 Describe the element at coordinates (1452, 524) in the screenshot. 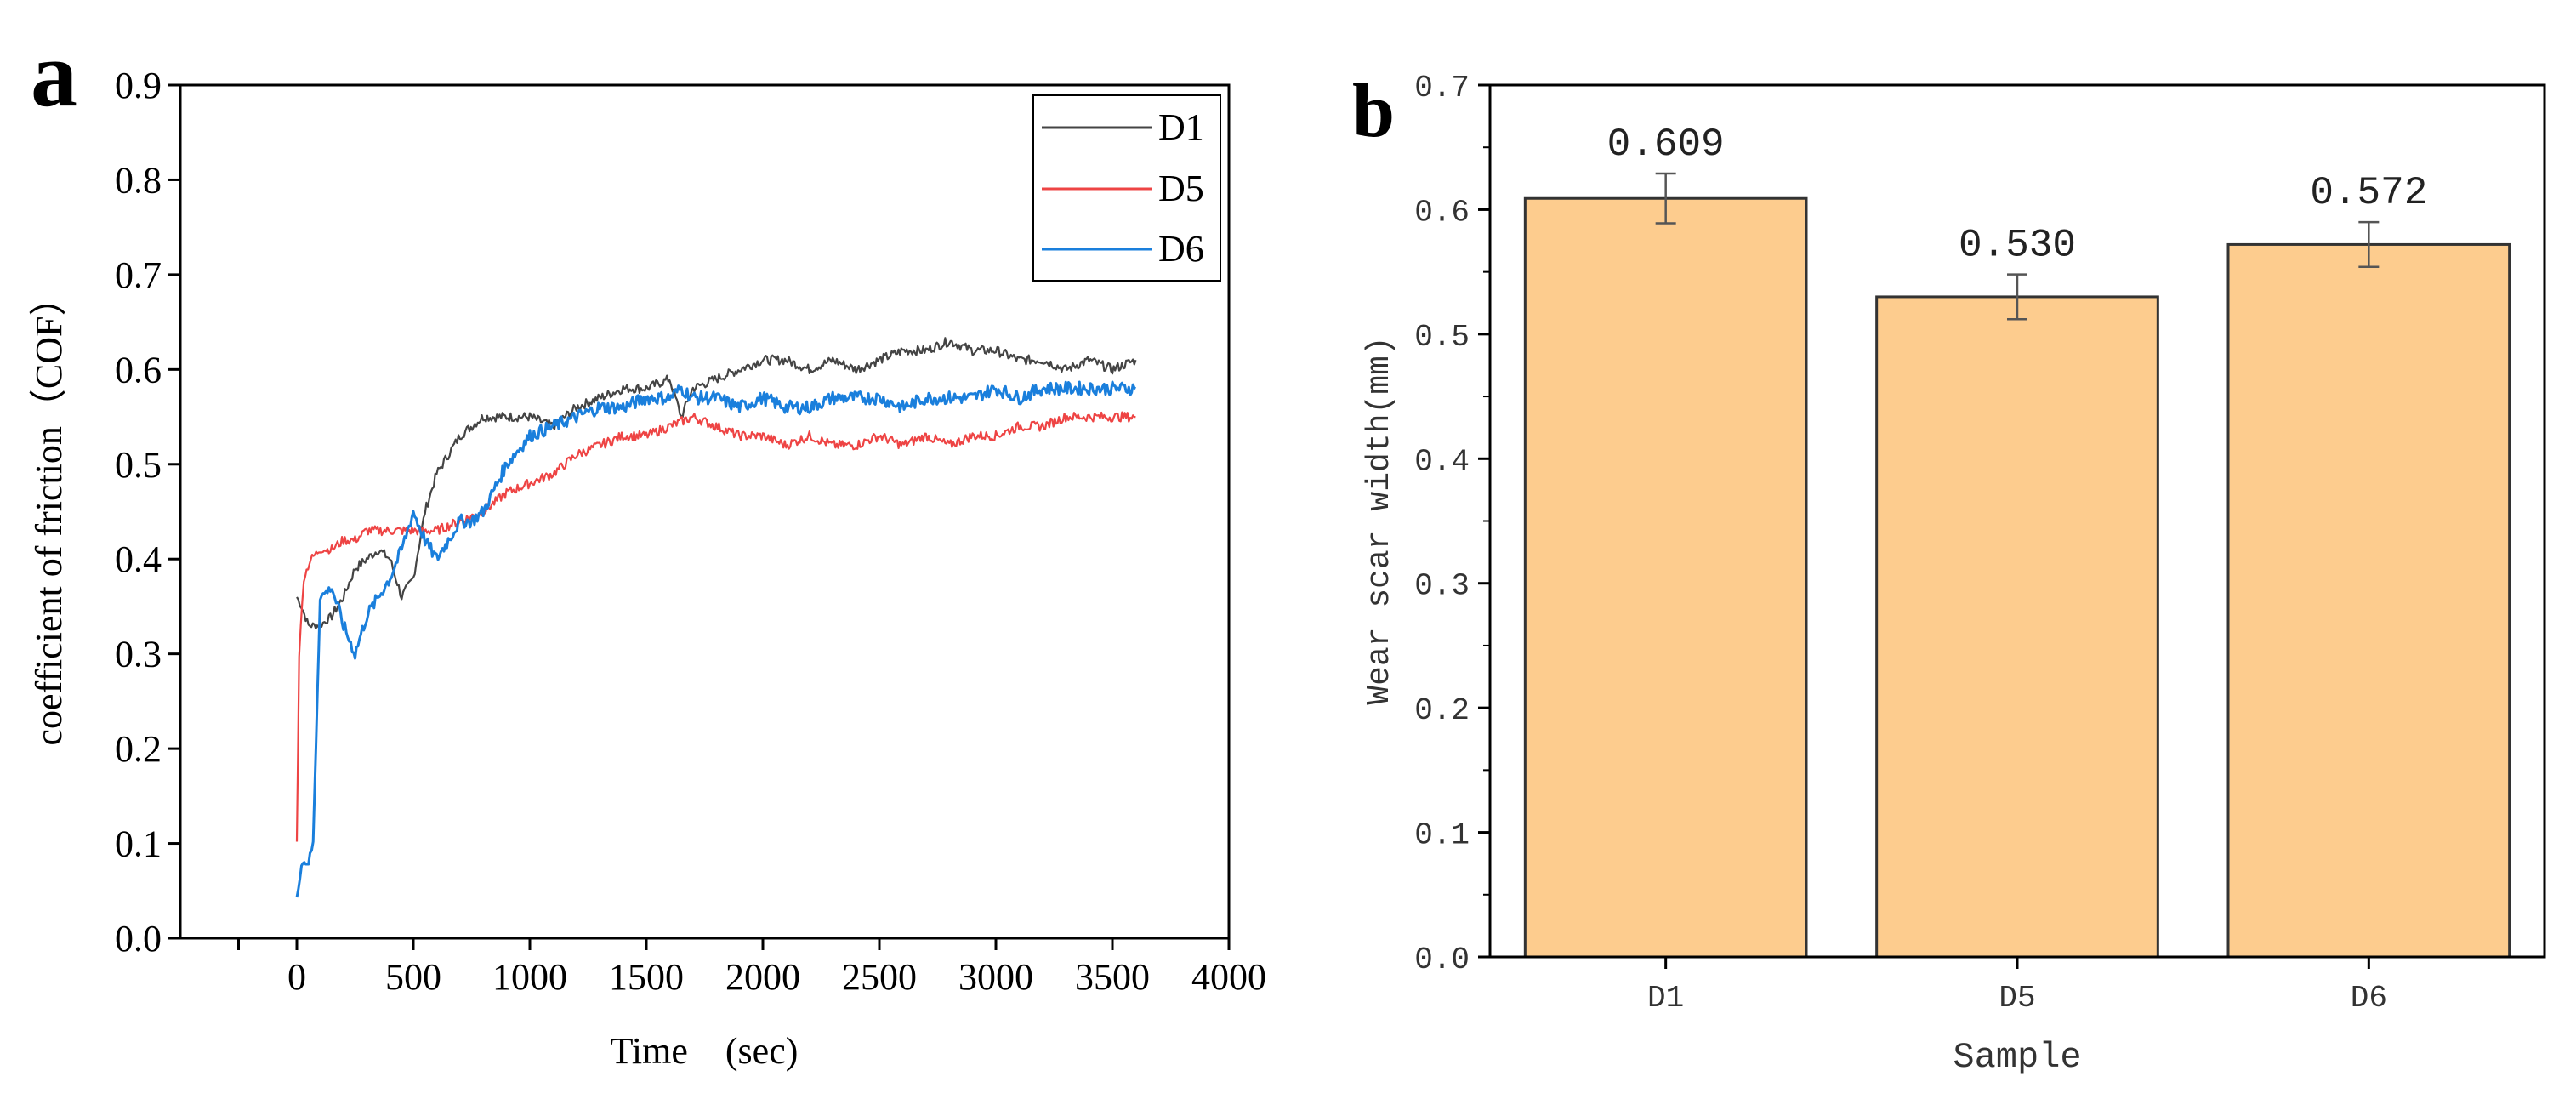

I see `y-axis-b: 0.0 0.1 0.2 0.3 0.4 0.5 0.6 0.7` at that location.